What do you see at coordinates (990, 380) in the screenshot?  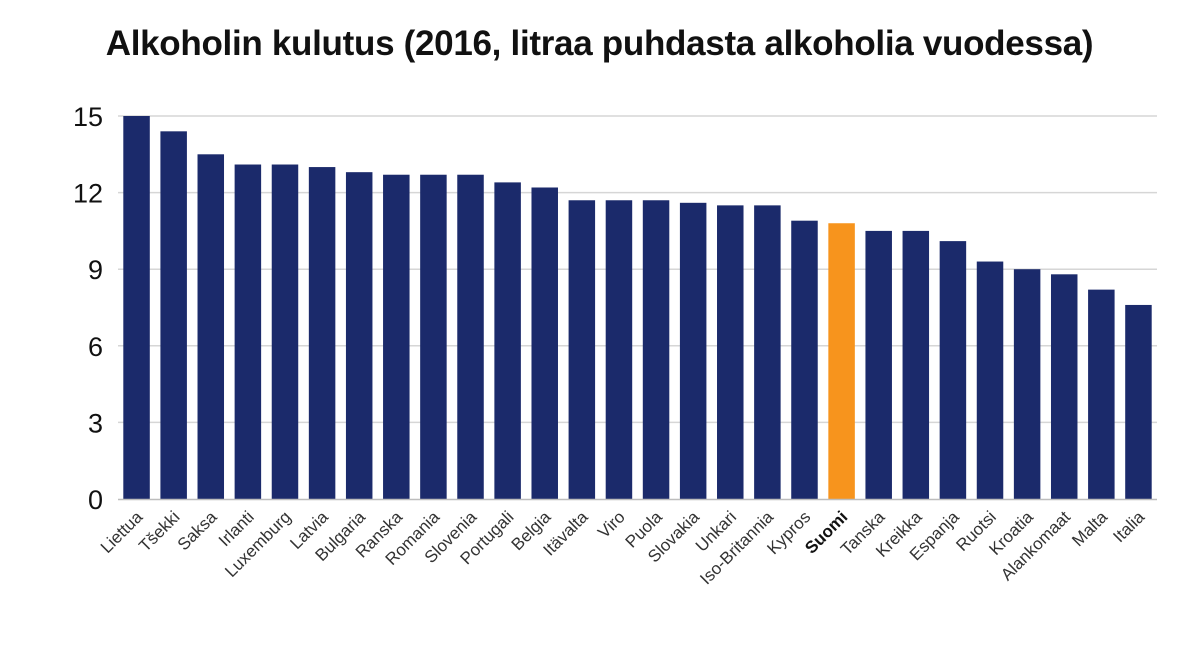 I see `bar-ruotsi` at bounding box center [990, 380].